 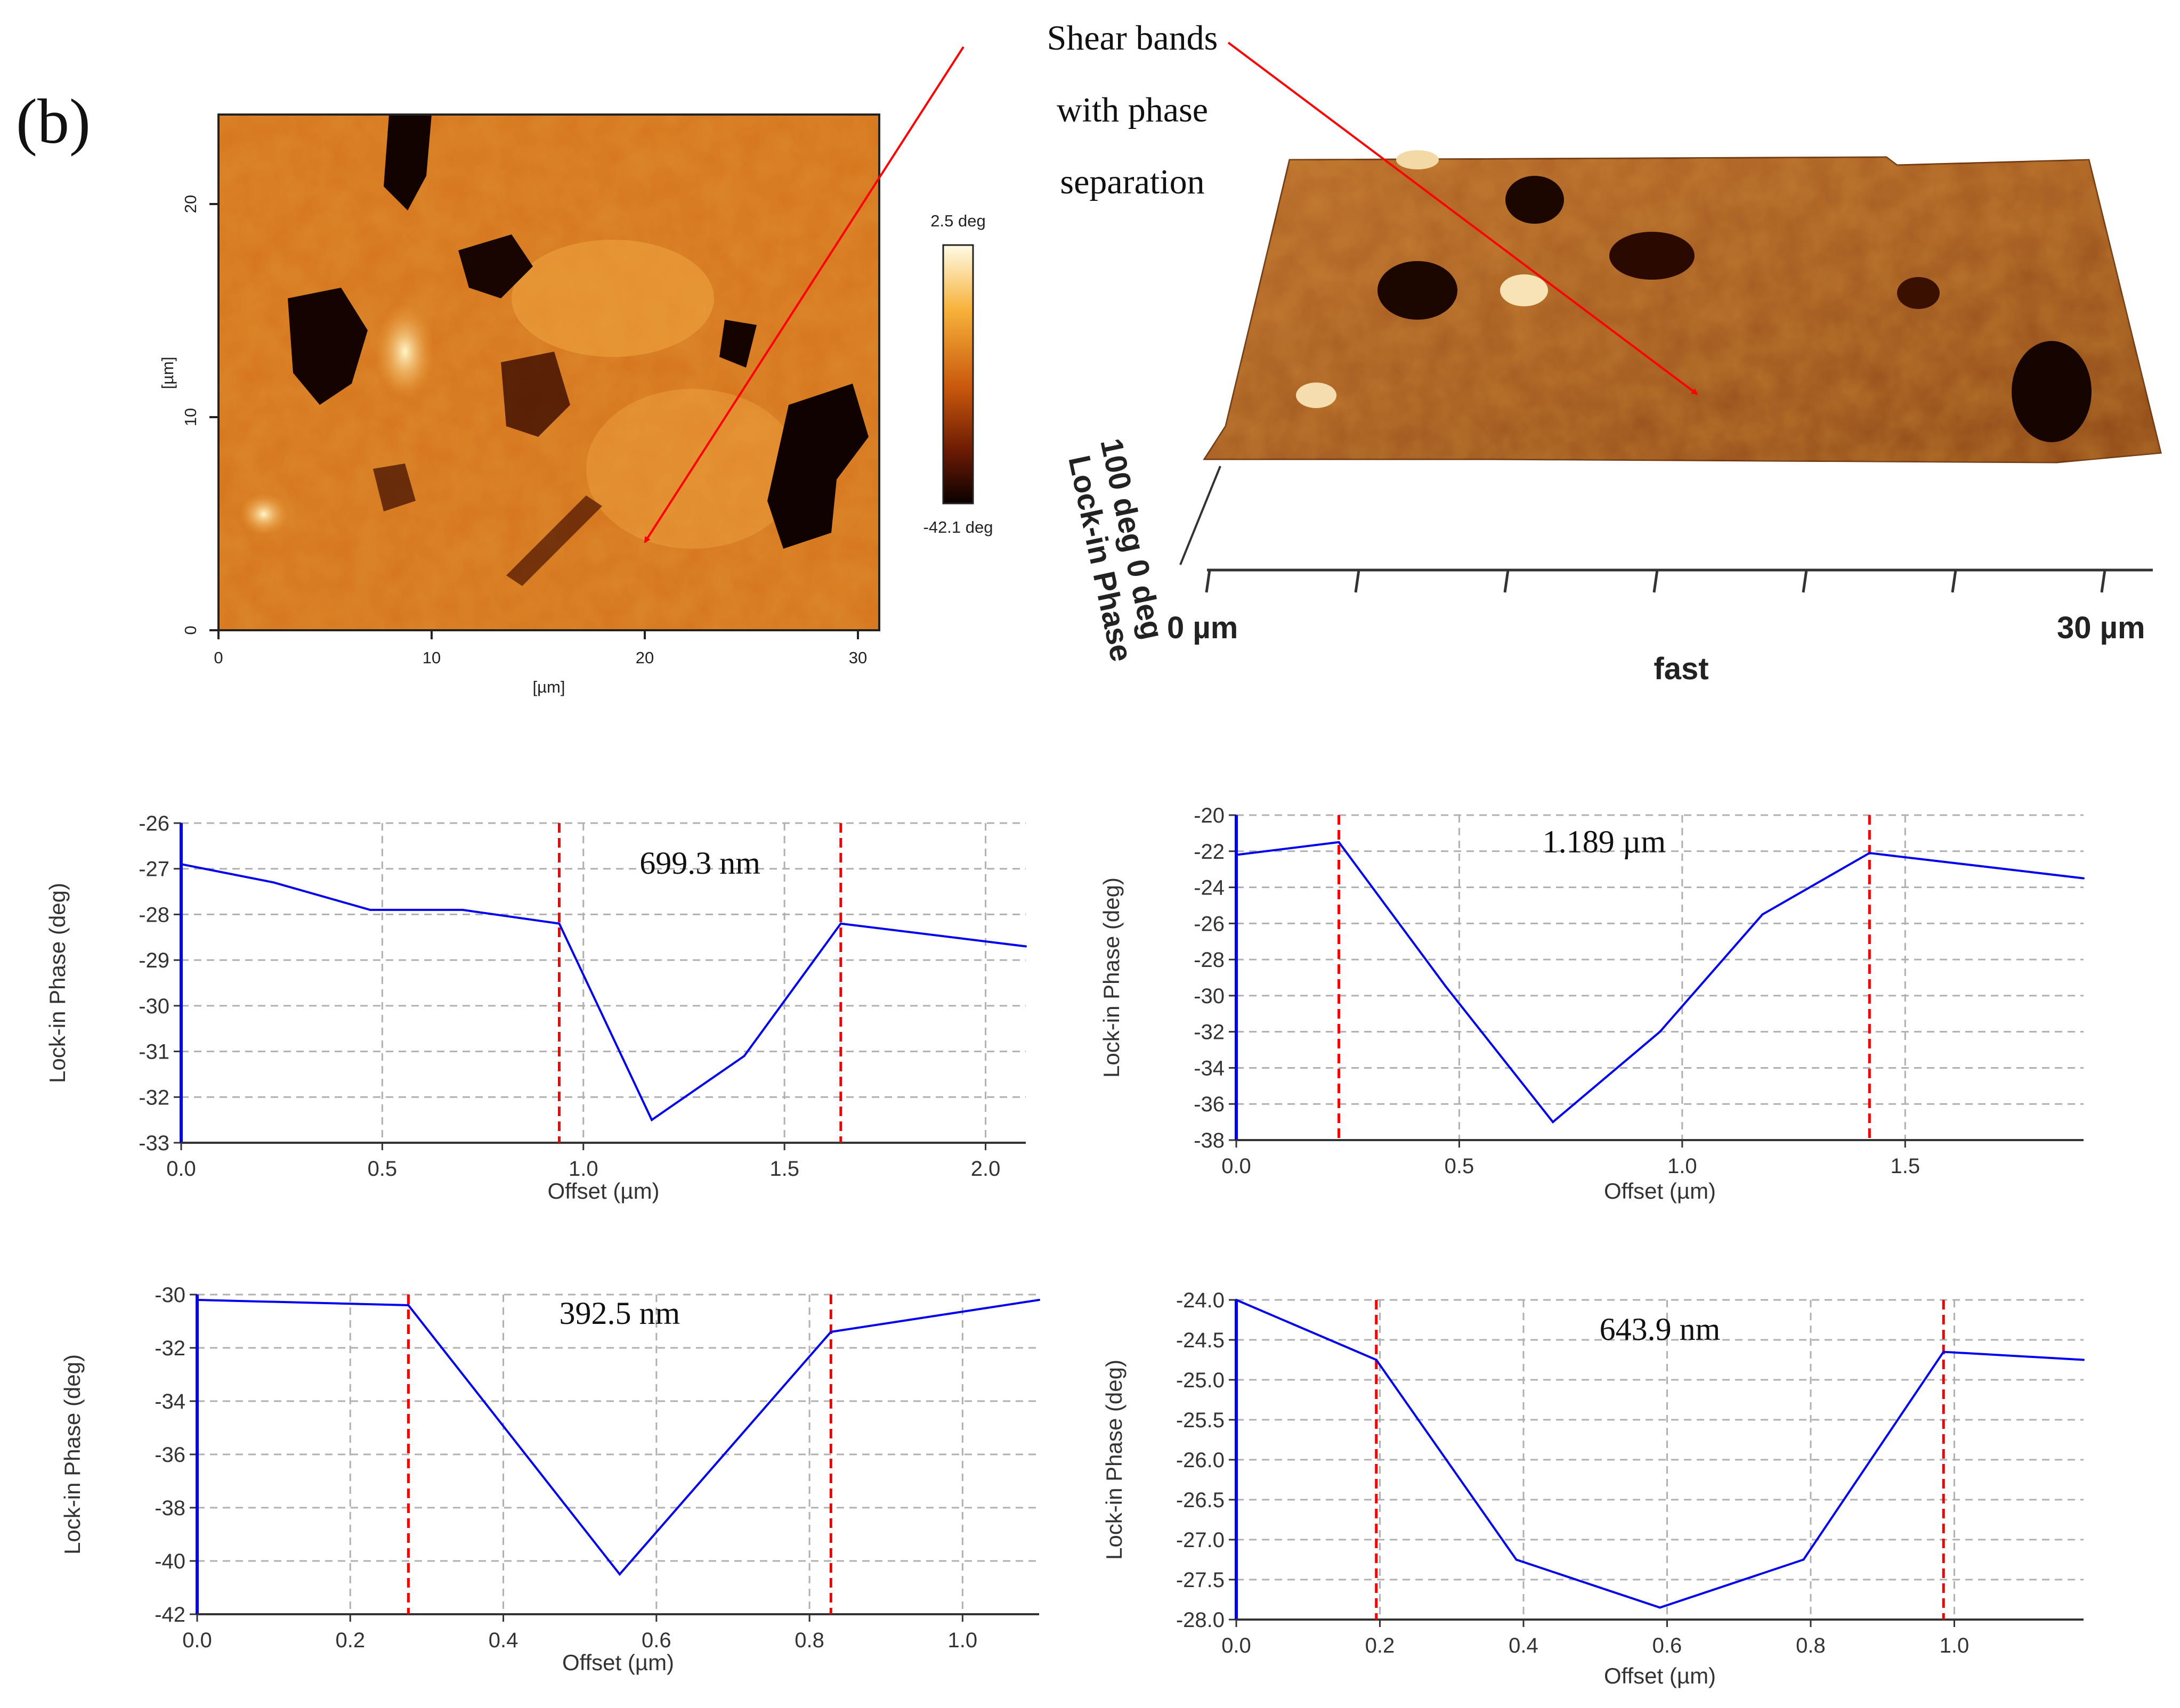 I want to click on colorbar, so click(x=958, y=374).